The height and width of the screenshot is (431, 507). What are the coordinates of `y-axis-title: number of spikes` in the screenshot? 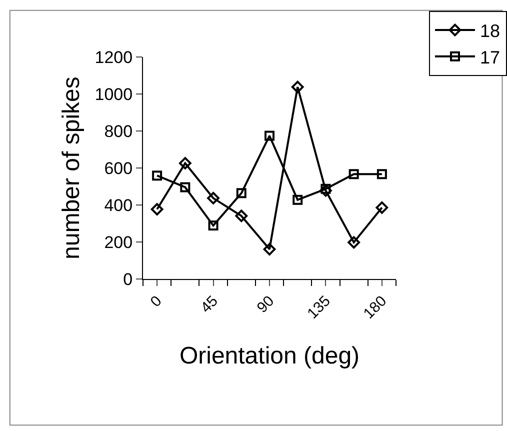 It's located at (71, 168).